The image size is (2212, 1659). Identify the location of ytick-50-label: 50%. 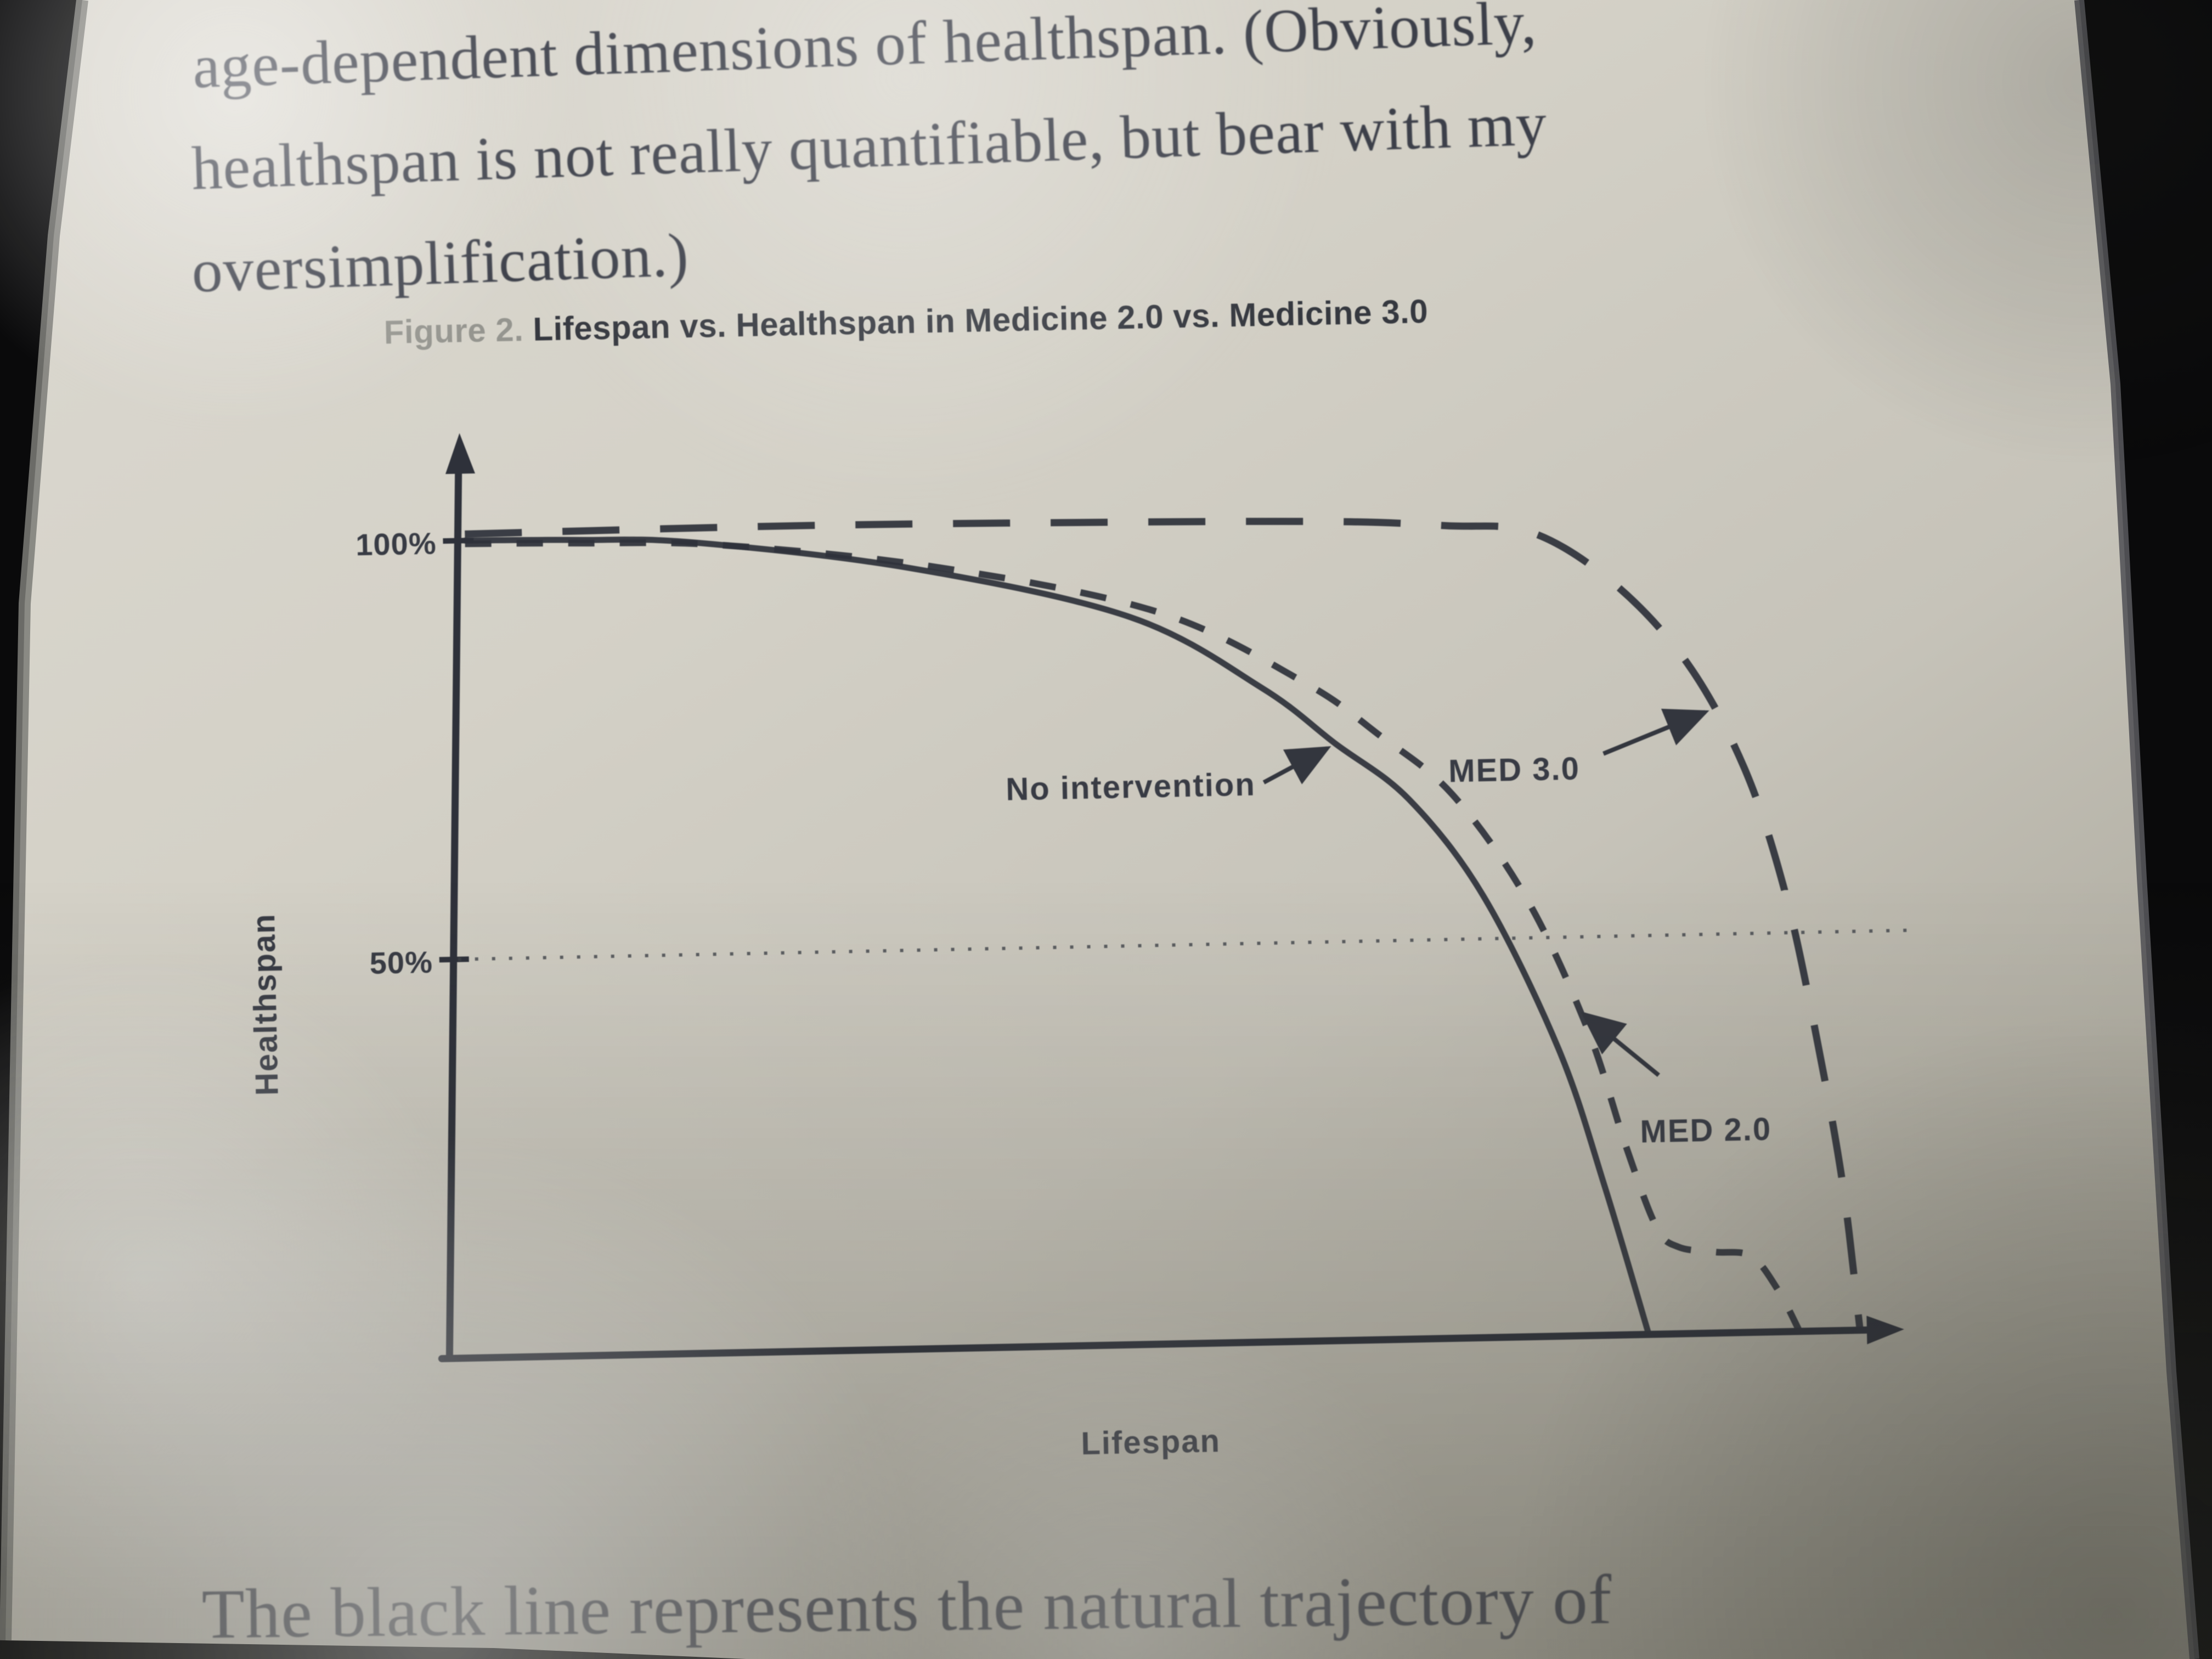
(401, 962).